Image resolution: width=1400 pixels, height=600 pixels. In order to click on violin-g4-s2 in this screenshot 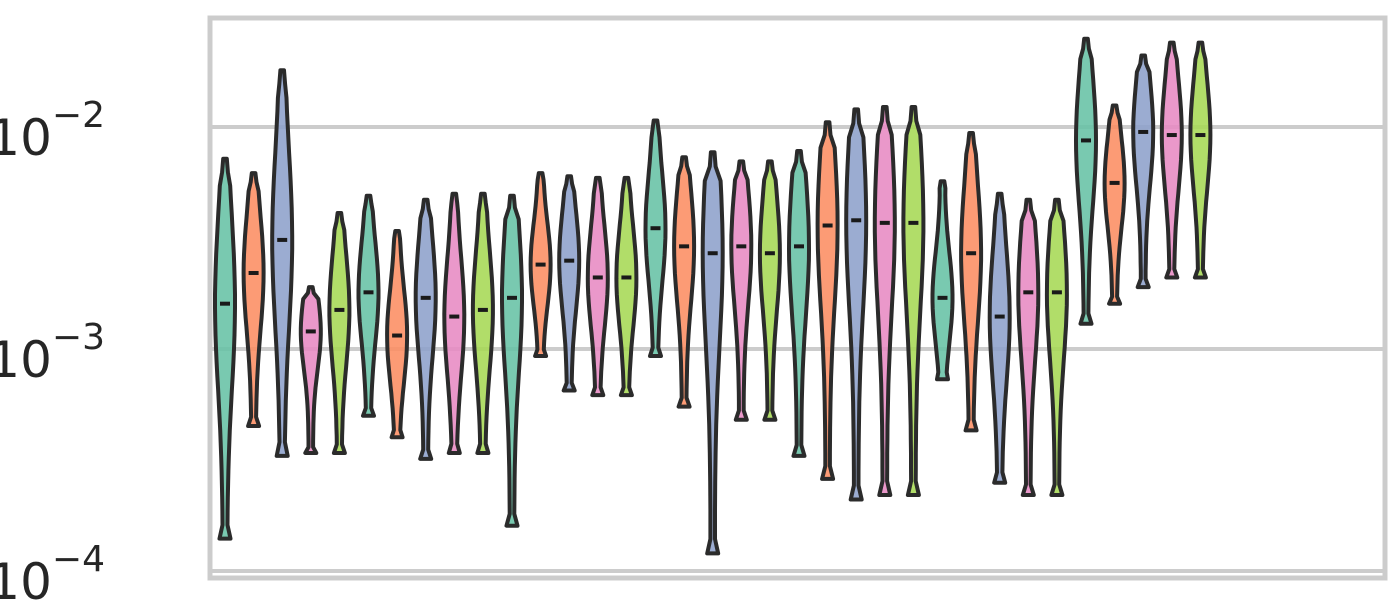, I will do `click(684, 282)`.